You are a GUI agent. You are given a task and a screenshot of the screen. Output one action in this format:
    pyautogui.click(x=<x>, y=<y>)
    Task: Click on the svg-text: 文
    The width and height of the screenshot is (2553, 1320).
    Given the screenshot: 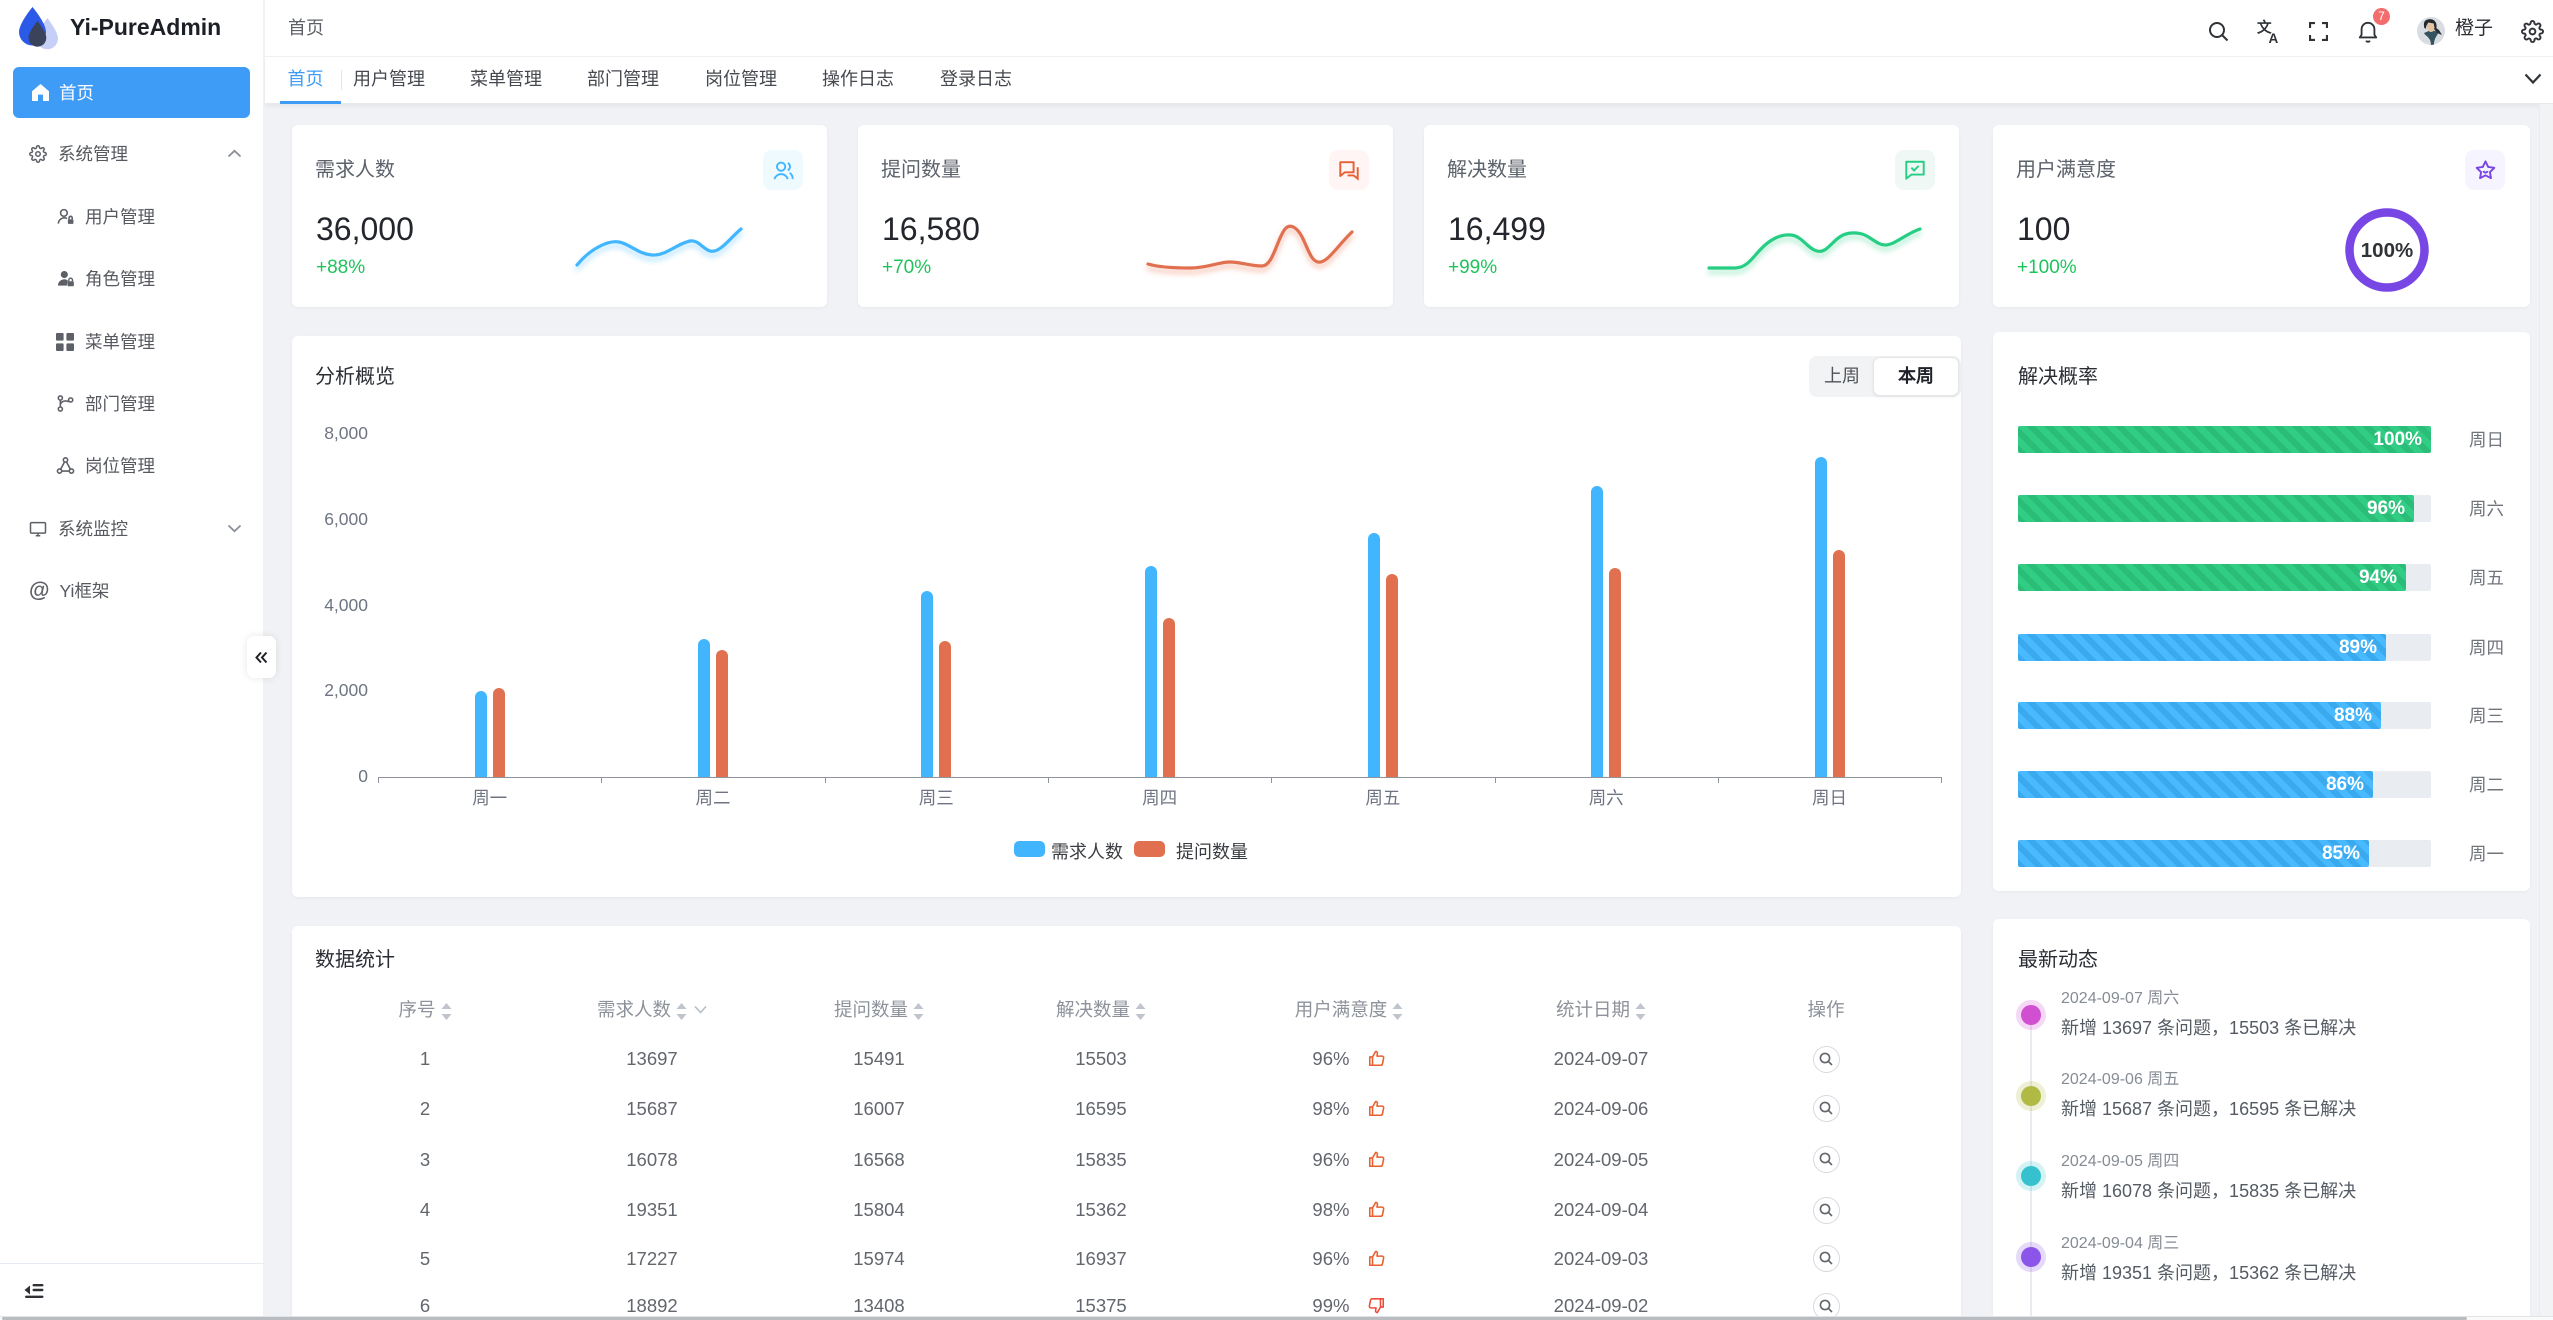 What is the action you would take?
    pyautogui.click(x=2264, y=28)
    